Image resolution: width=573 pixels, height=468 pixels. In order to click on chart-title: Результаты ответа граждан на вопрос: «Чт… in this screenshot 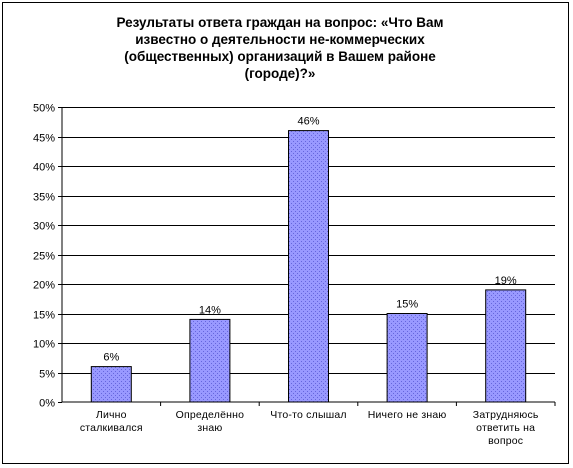, I will do `click(280, 48)`.